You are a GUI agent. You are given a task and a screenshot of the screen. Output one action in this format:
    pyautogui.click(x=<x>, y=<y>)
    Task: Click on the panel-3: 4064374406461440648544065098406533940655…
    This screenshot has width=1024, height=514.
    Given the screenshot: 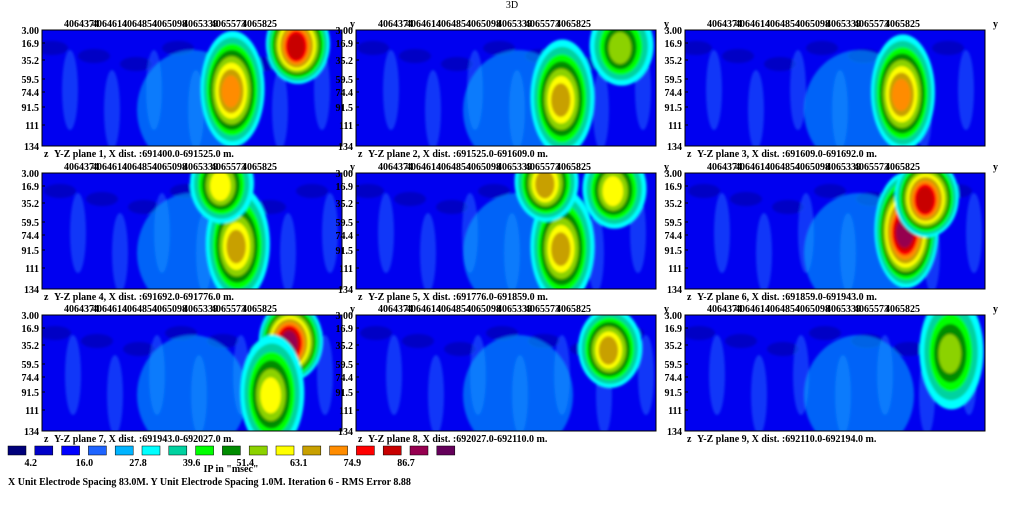 What is the action you would take?
    pyautogui.click(x=832, y=89)
    